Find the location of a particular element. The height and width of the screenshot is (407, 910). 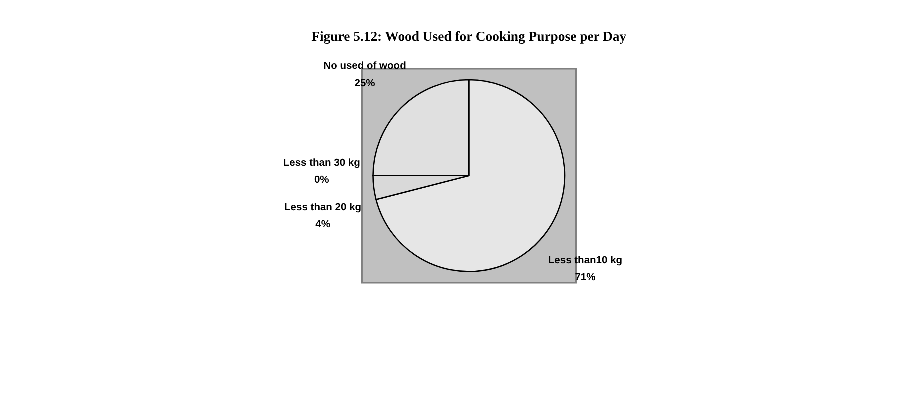

data-label: 4% is located at coordinates (323, 225).